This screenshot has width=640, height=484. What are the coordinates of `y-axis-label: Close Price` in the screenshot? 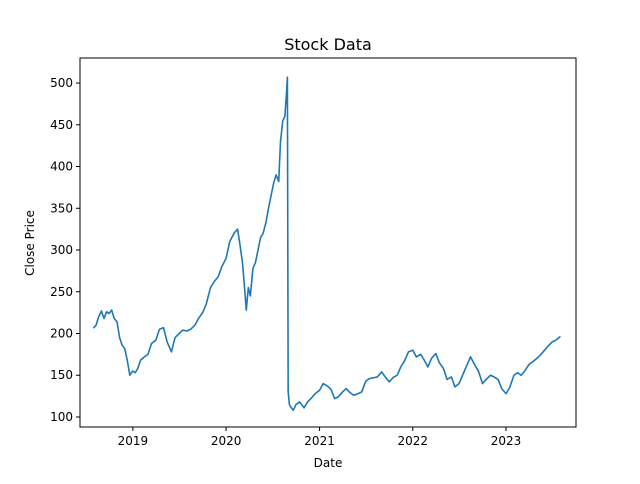 It's located at (30, 243).